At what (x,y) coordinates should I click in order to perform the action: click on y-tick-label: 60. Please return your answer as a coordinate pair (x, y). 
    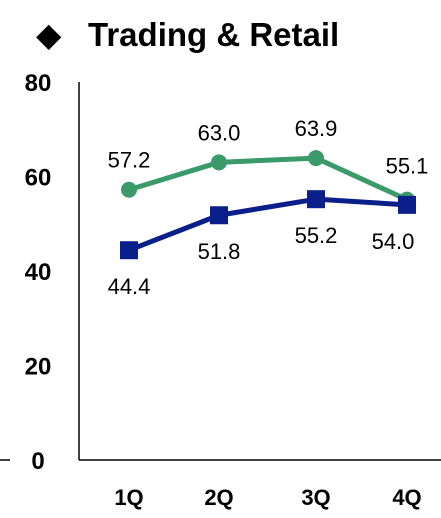
    Looking at the image, I should click on (38, 178).